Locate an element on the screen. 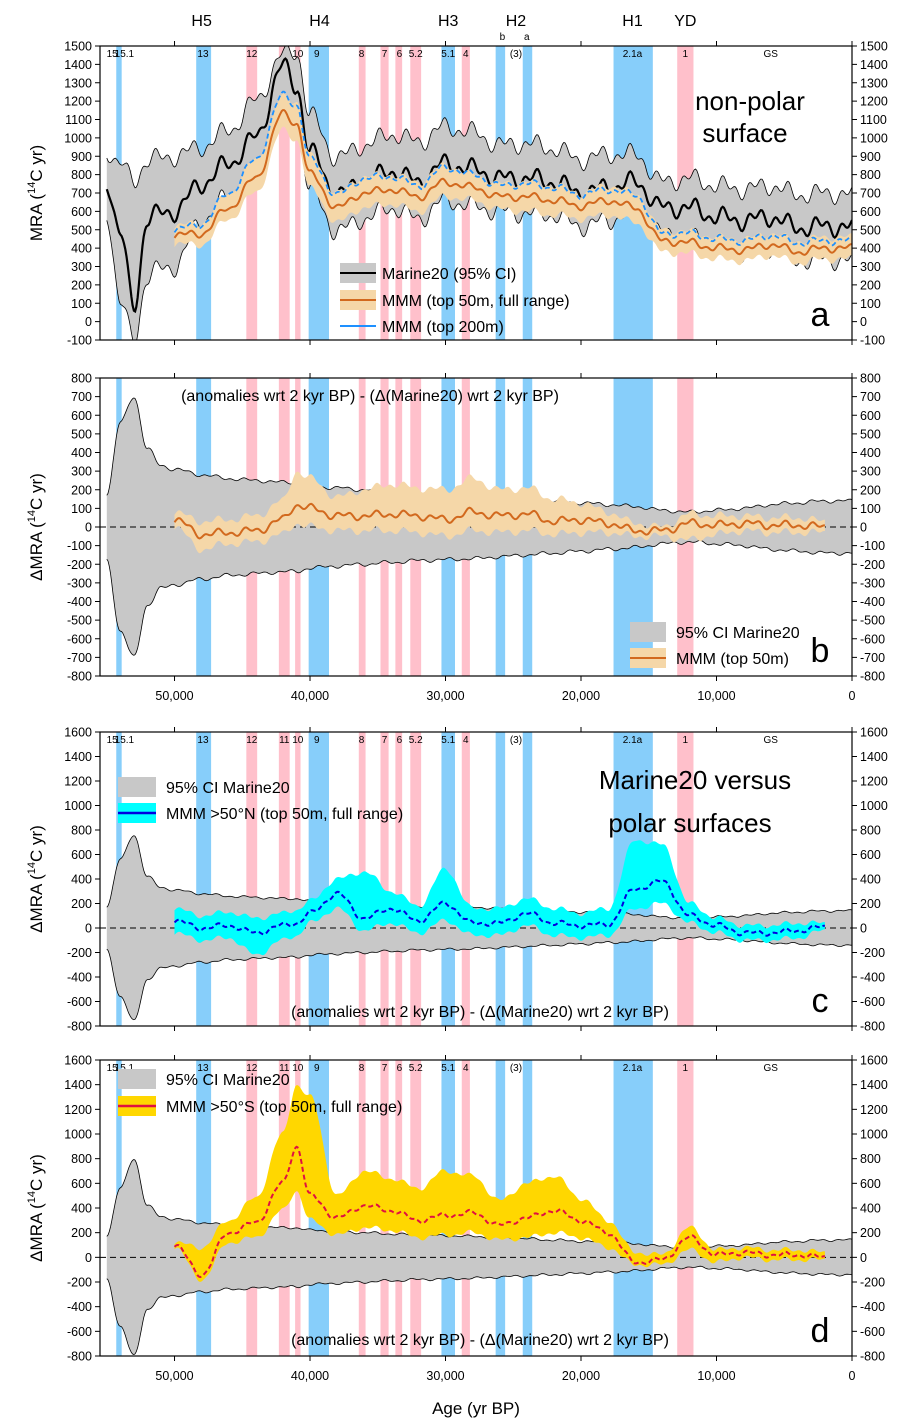 The height and width of the screenshot is (1424, 912). legend-label: MMM (top 200m) is located at coordinates (443, 327).